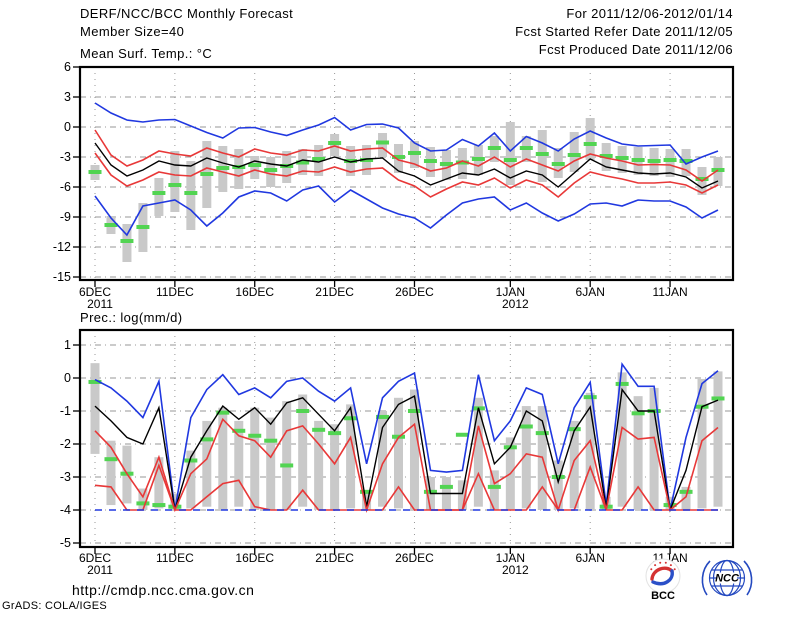  I want to click on y-tick-label: -1, so click(65, 411).